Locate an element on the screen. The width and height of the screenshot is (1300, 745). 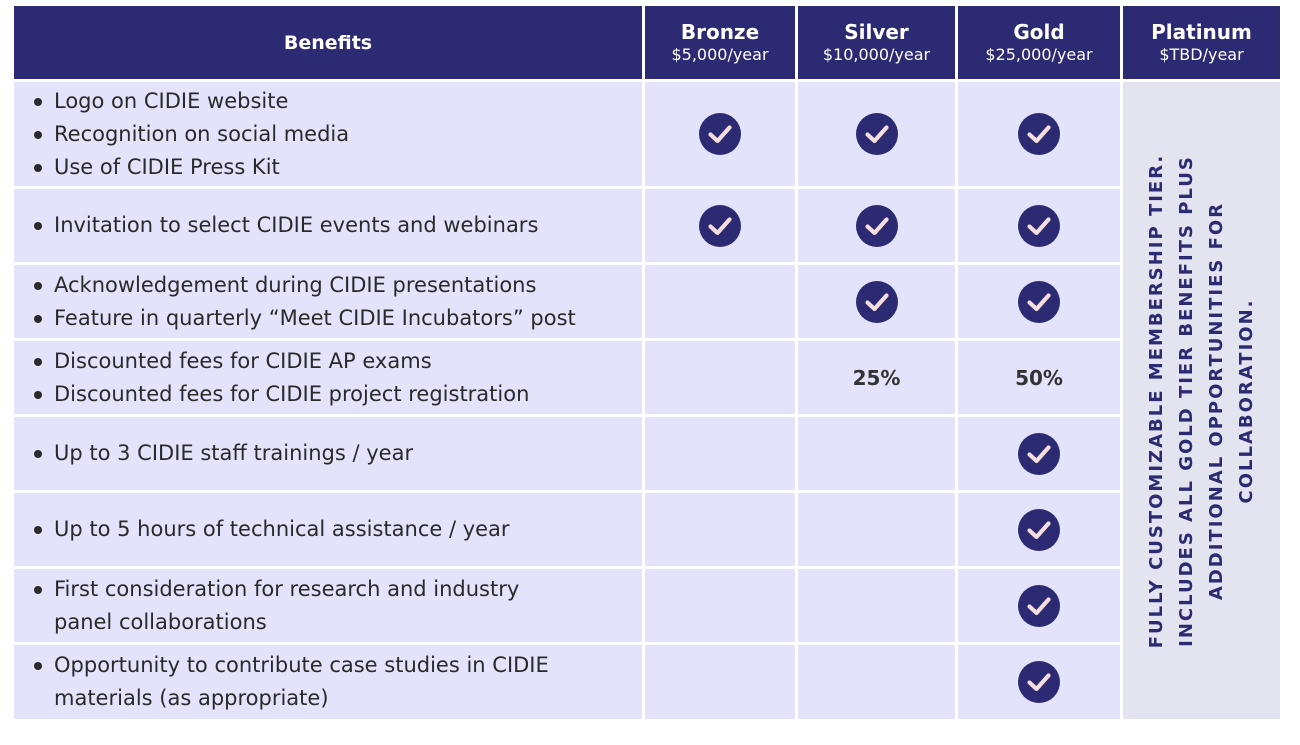
row-3-silver is located at coordinates (876, 301).